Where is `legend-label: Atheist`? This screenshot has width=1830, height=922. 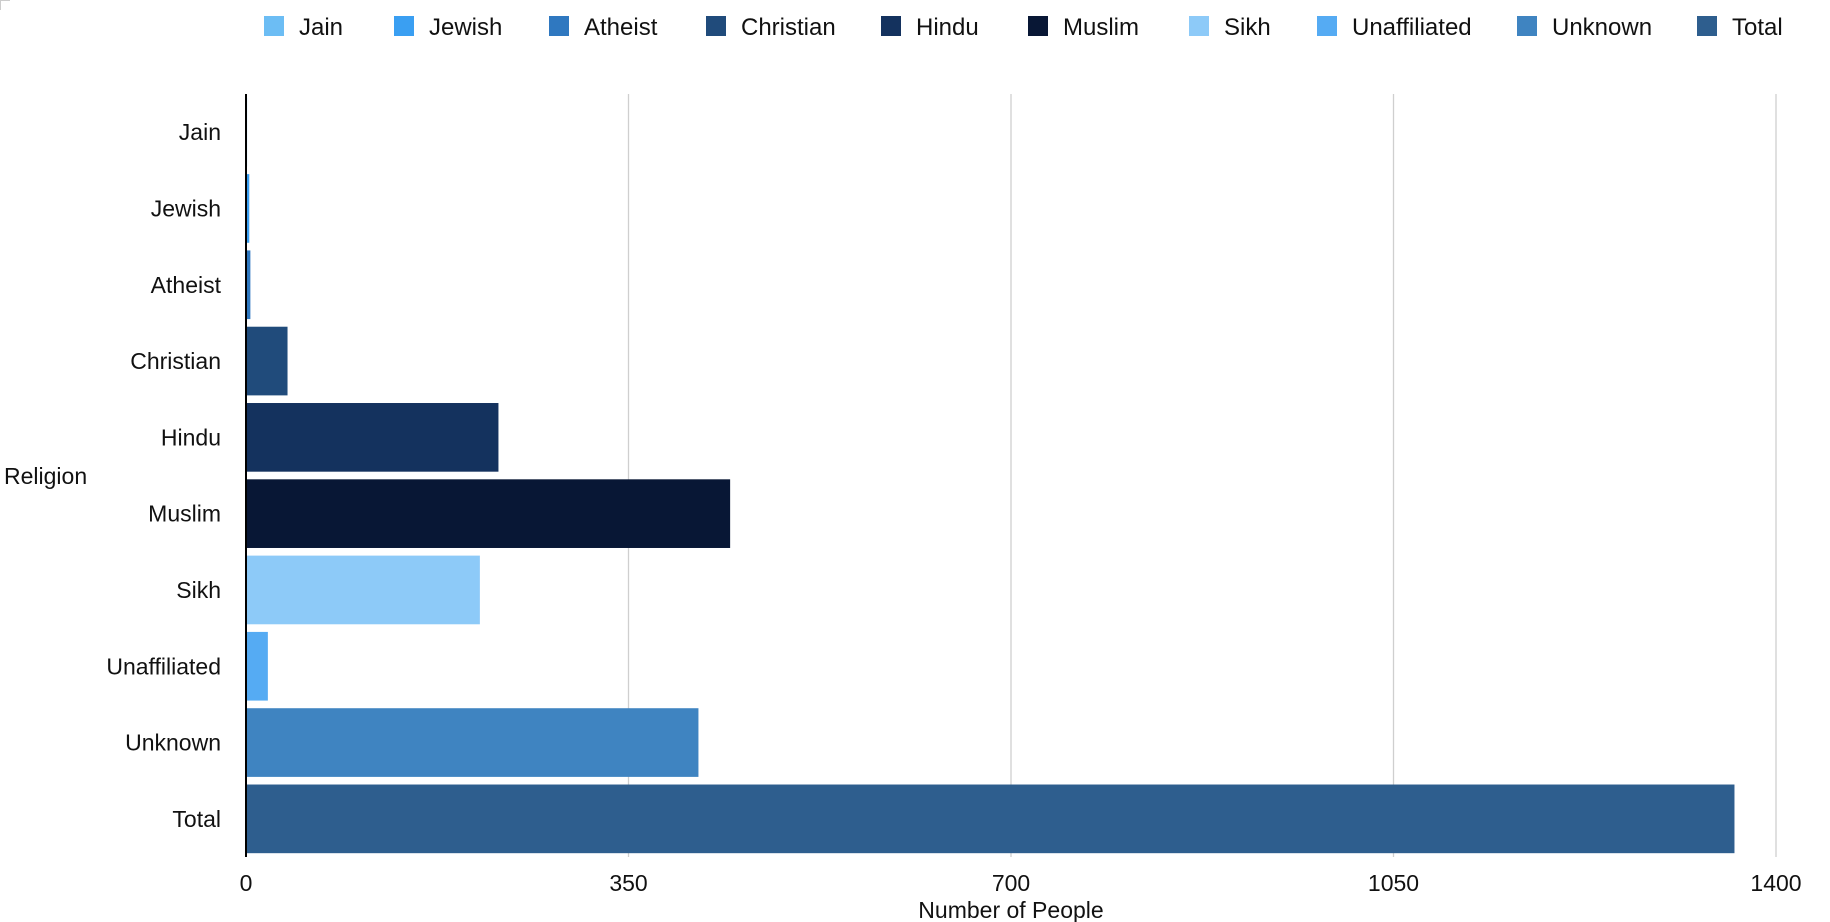 legend-label: Atheist is located at coordinates (621, 27).